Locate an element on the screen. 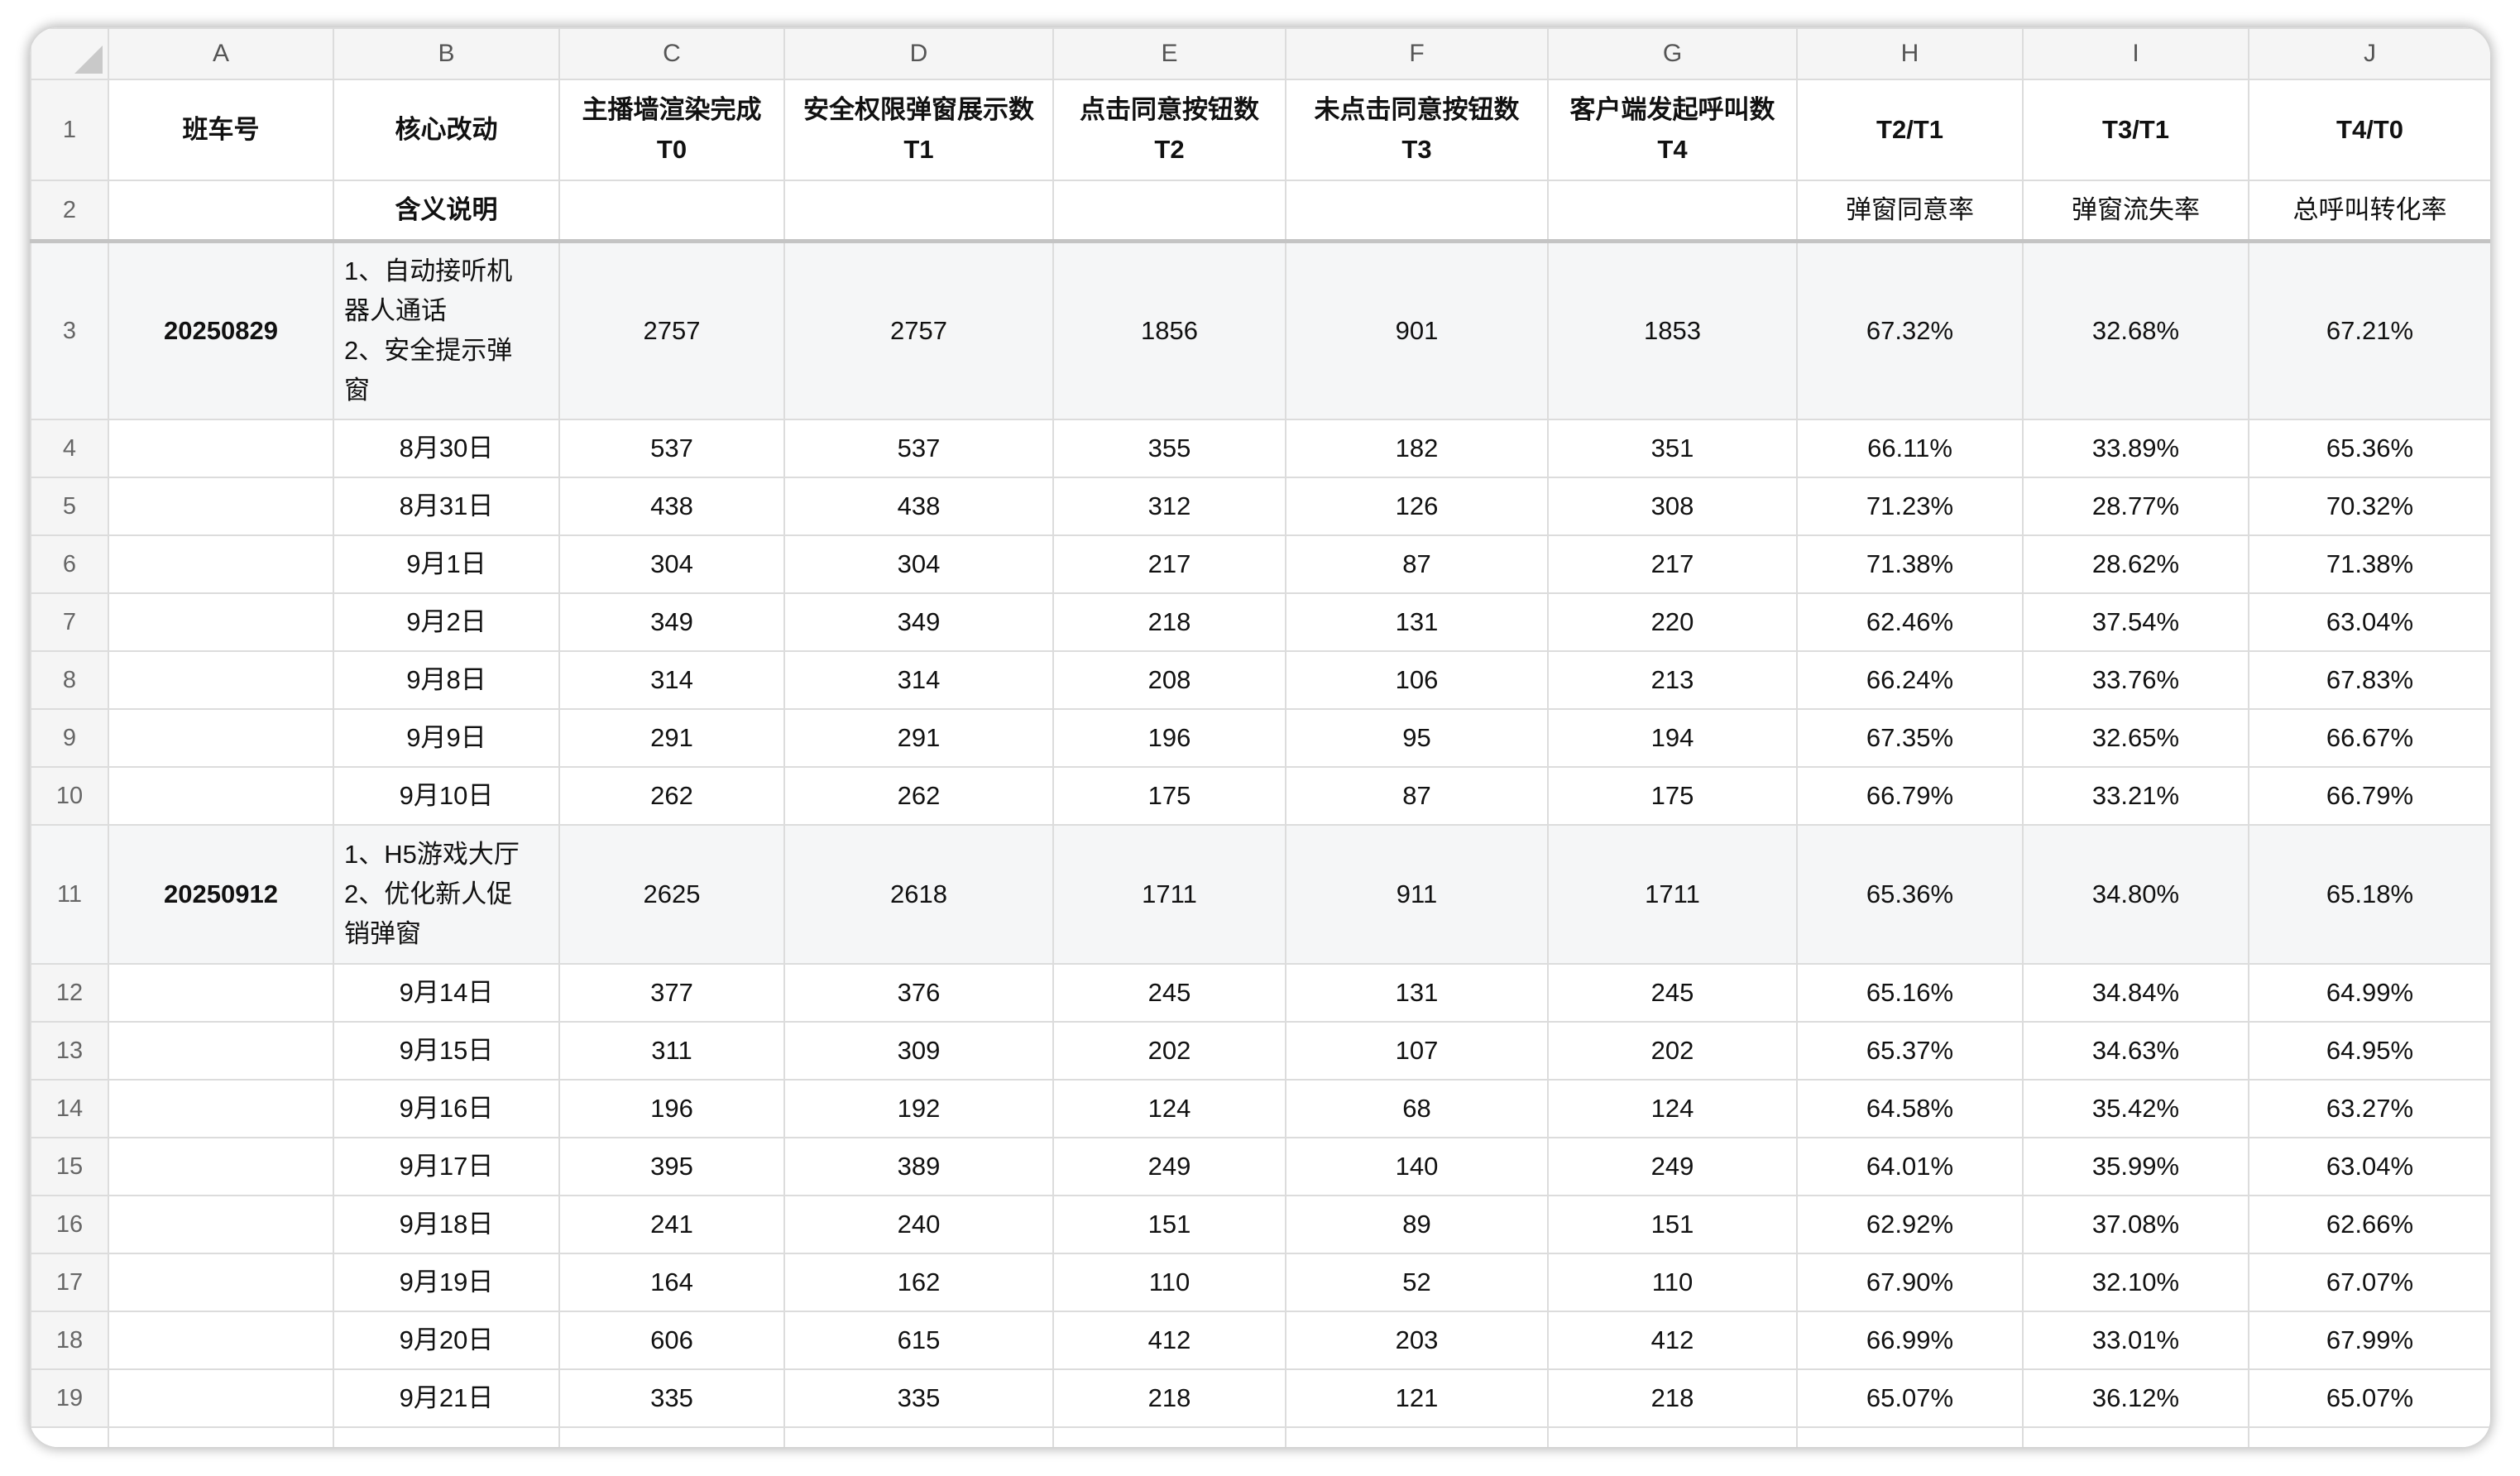 Image resolution: width=2520 pixels, height=1476 pixels. cell-t4: 194 is located at coordinates (1672, 738).